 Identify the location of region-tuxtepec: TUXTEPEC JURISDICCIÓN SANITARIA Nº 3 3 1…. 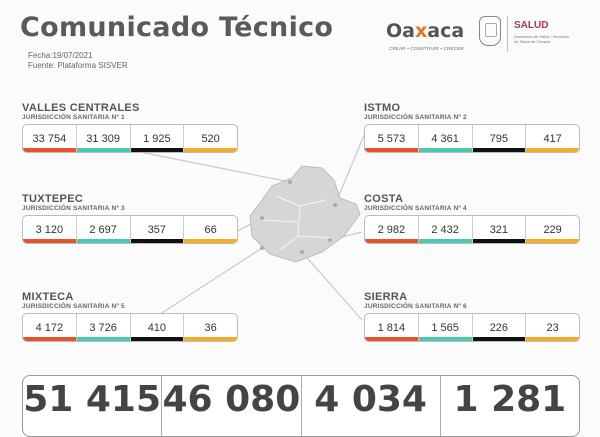
(130, 218).